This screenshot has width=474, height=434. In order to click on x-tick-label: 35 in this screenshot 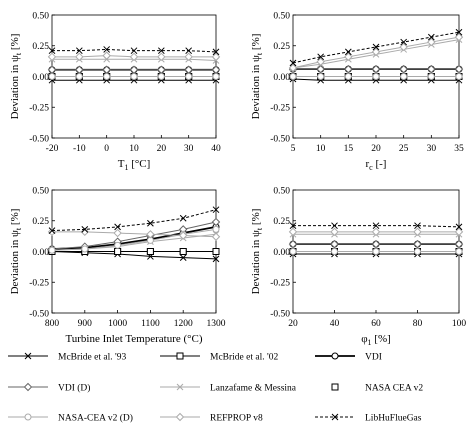, I will do `click(459, 149)`.